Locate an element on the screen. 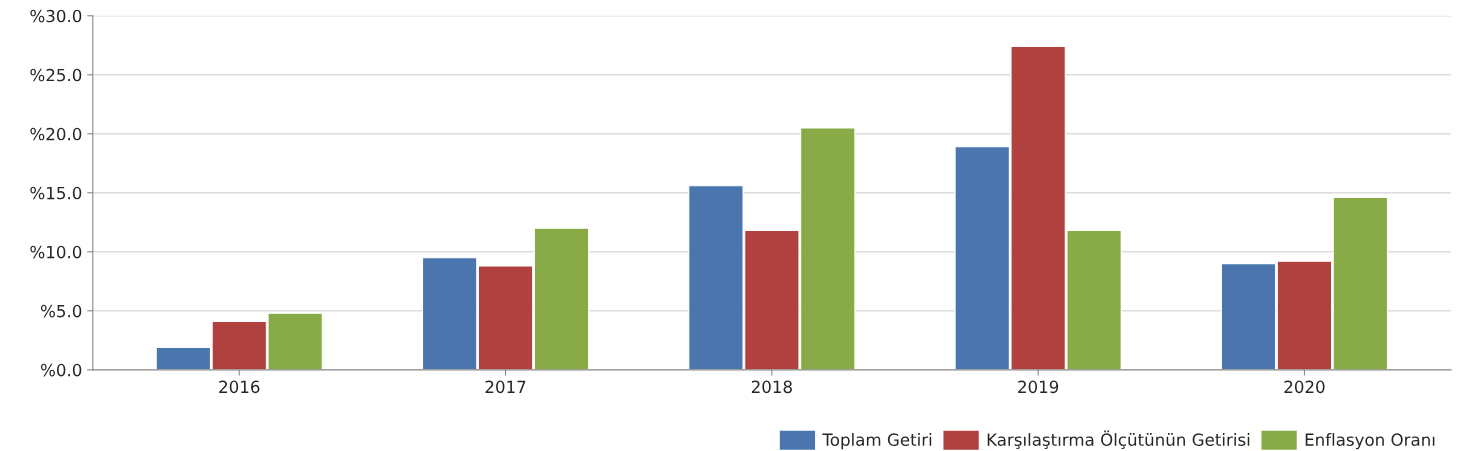 The width and height of the screenshot is (1473, 451). x-tick-label: 2016 is located at coordinates (239, 387).